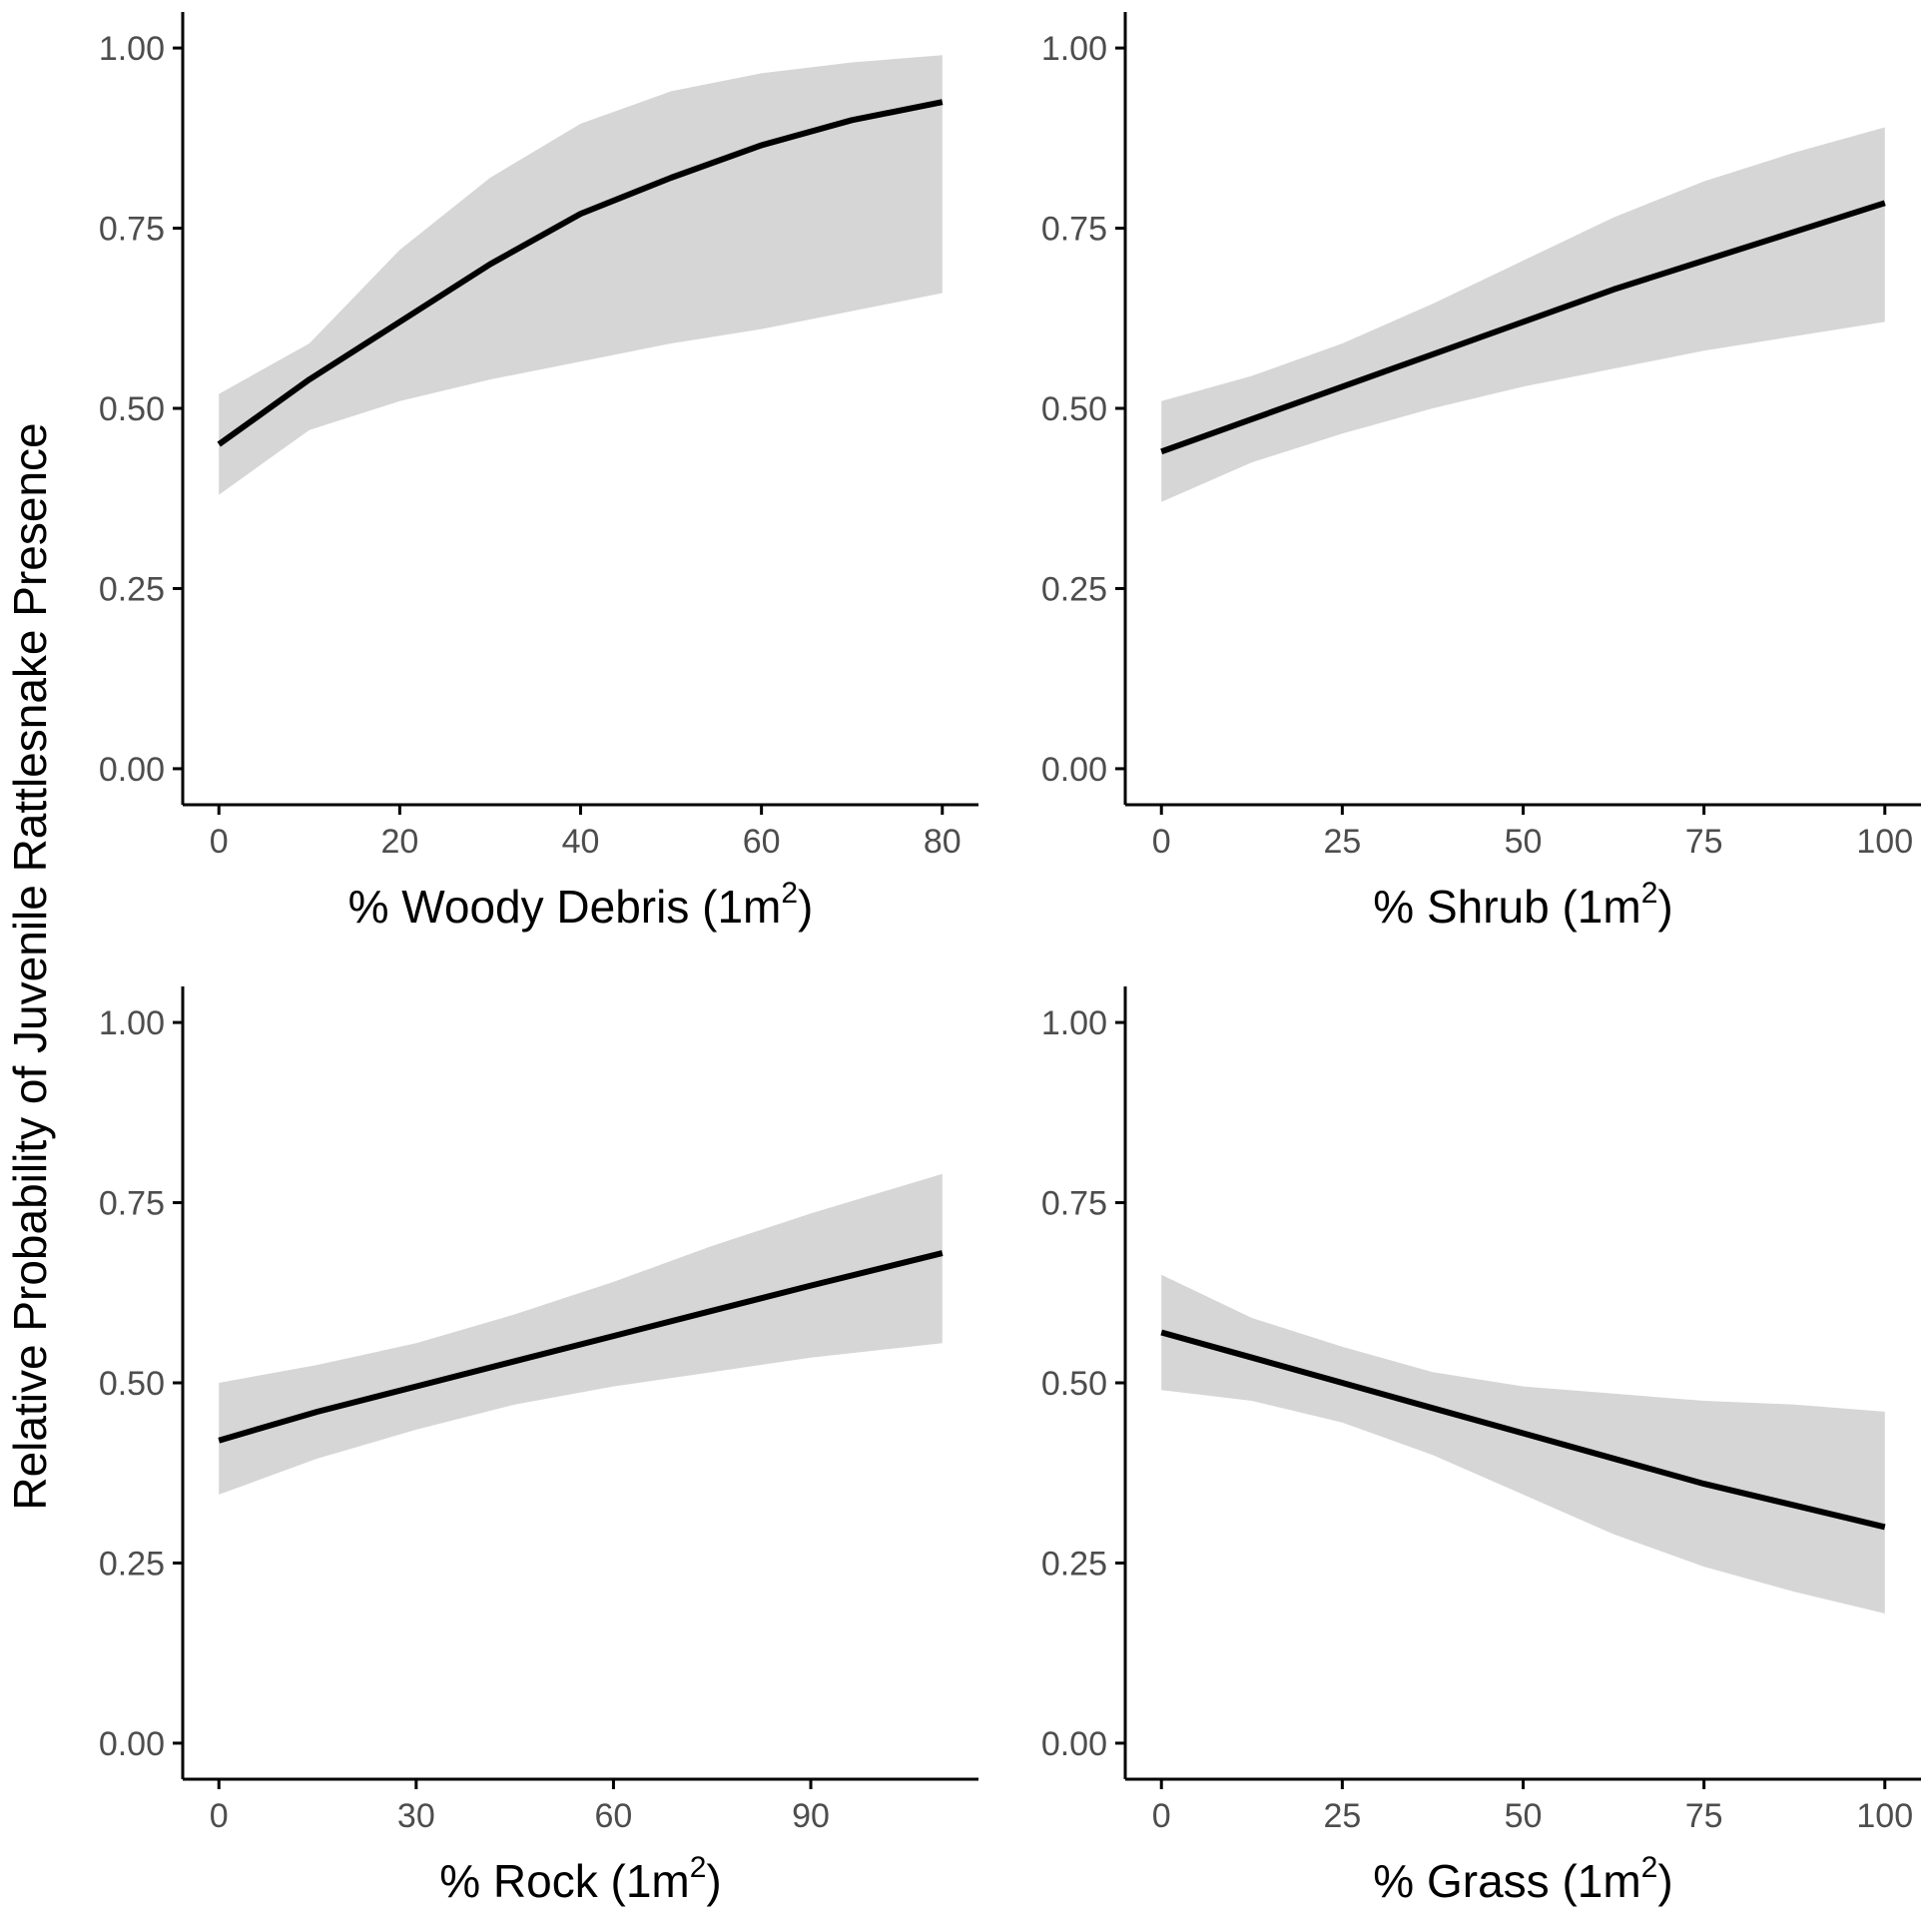 This screenshot has width=1932, height=1913. Describe the element at coordinates (1074, 589) in the screenshot. I see `y-tick-label-shrub: 0.25` at that location.